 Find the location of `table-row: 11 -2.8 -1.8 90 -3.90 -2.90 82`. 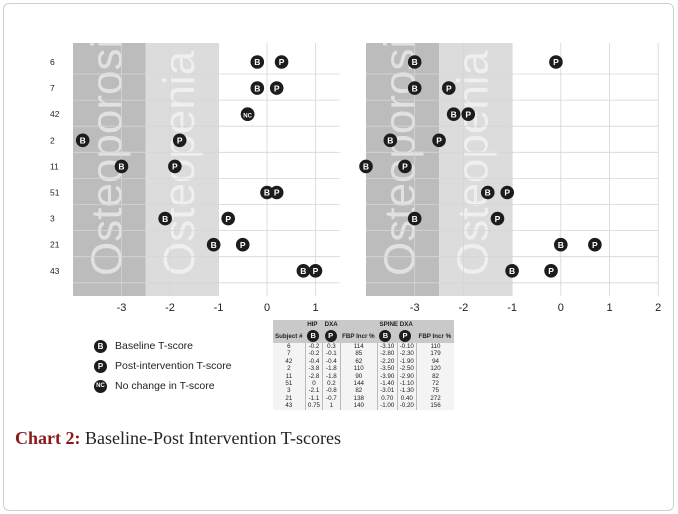

table-row: 11 -2.8 -1.8 90 -3.90 -2.90 82 is located at coordinates (363, 376).